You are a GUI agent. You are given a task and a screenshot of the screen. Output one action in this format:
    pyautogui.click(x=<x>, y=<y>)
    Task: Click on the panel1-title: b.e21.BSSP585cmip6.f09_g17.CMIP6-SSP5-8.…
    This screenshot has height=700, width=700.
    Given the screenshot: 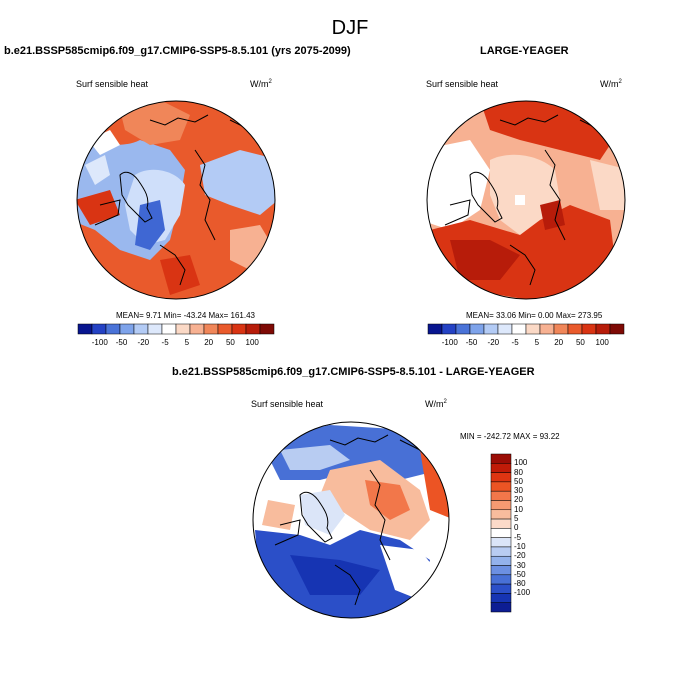 What is the action you would take?
    pyautogui.click(x=177, y=51)
    